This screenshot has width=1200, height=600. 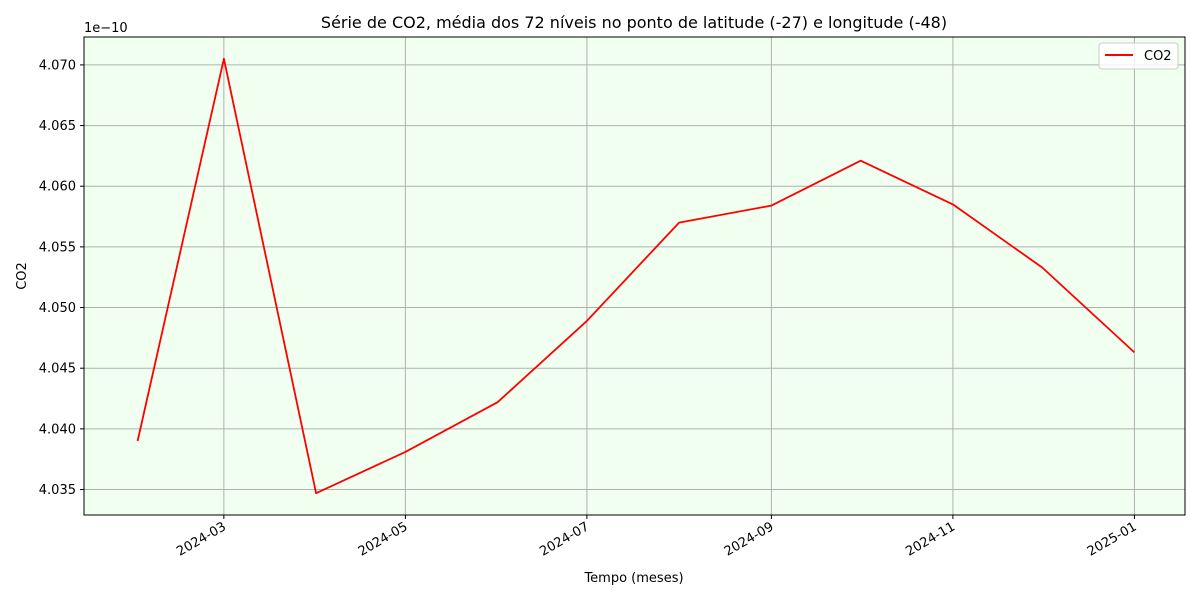 I want to click on legend: CO2, so click(x=1138, y=56).